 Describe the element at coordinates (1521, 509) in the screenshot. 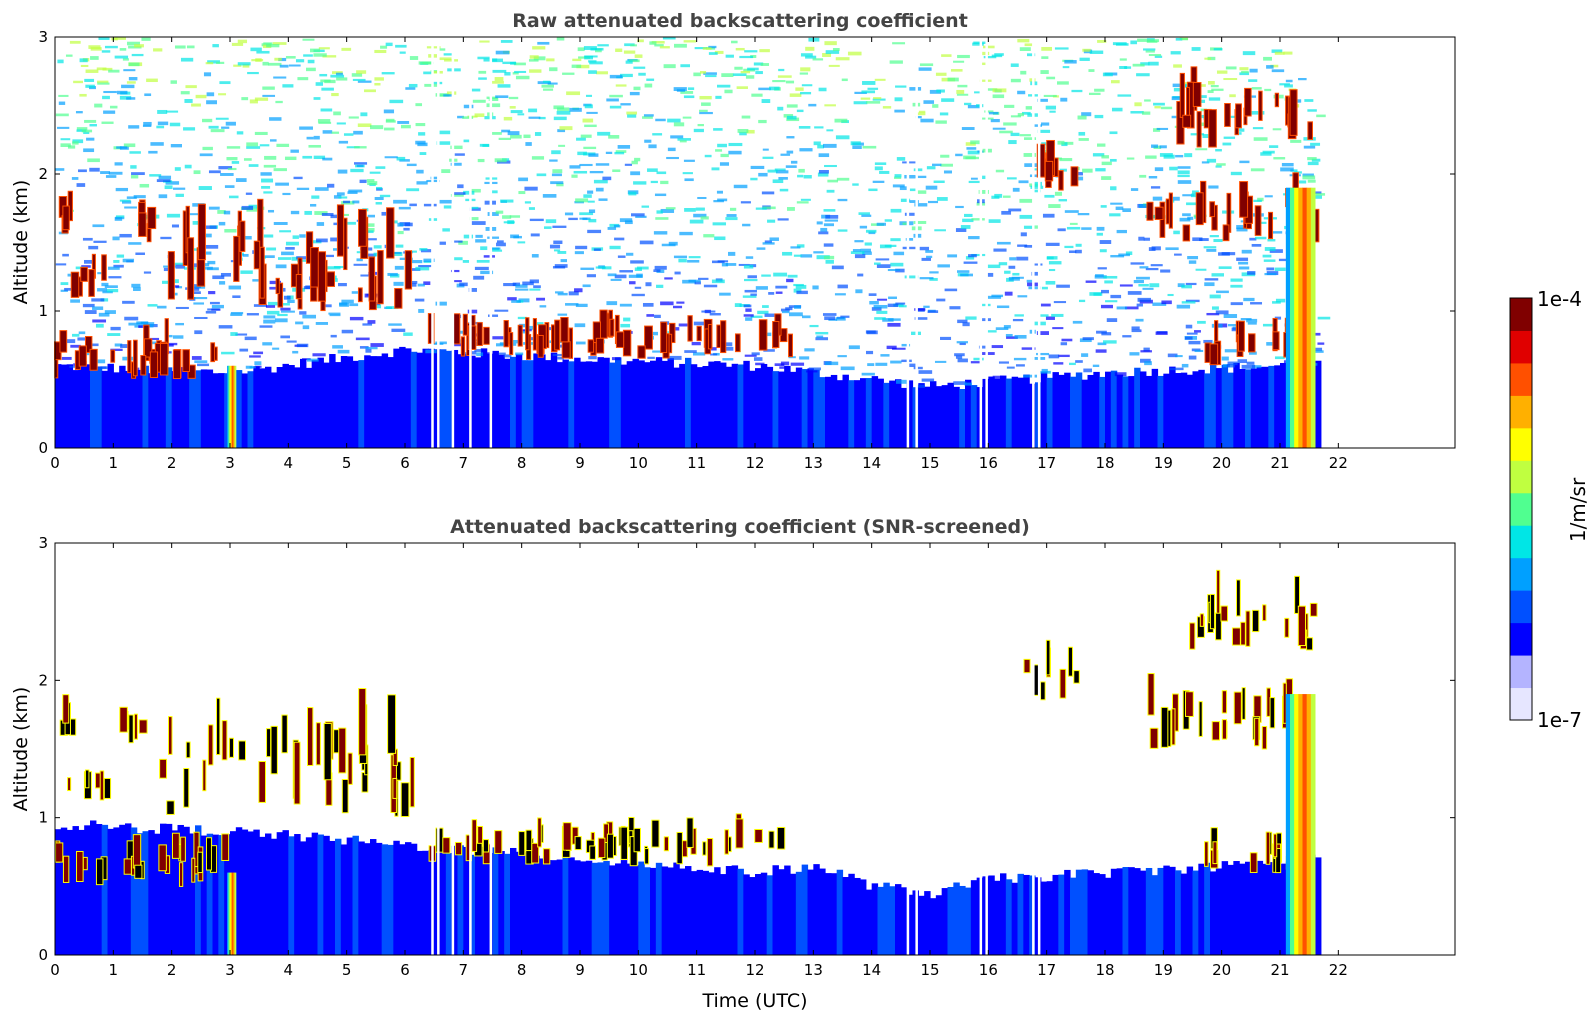

I see `colorbar-swatch` at that location.